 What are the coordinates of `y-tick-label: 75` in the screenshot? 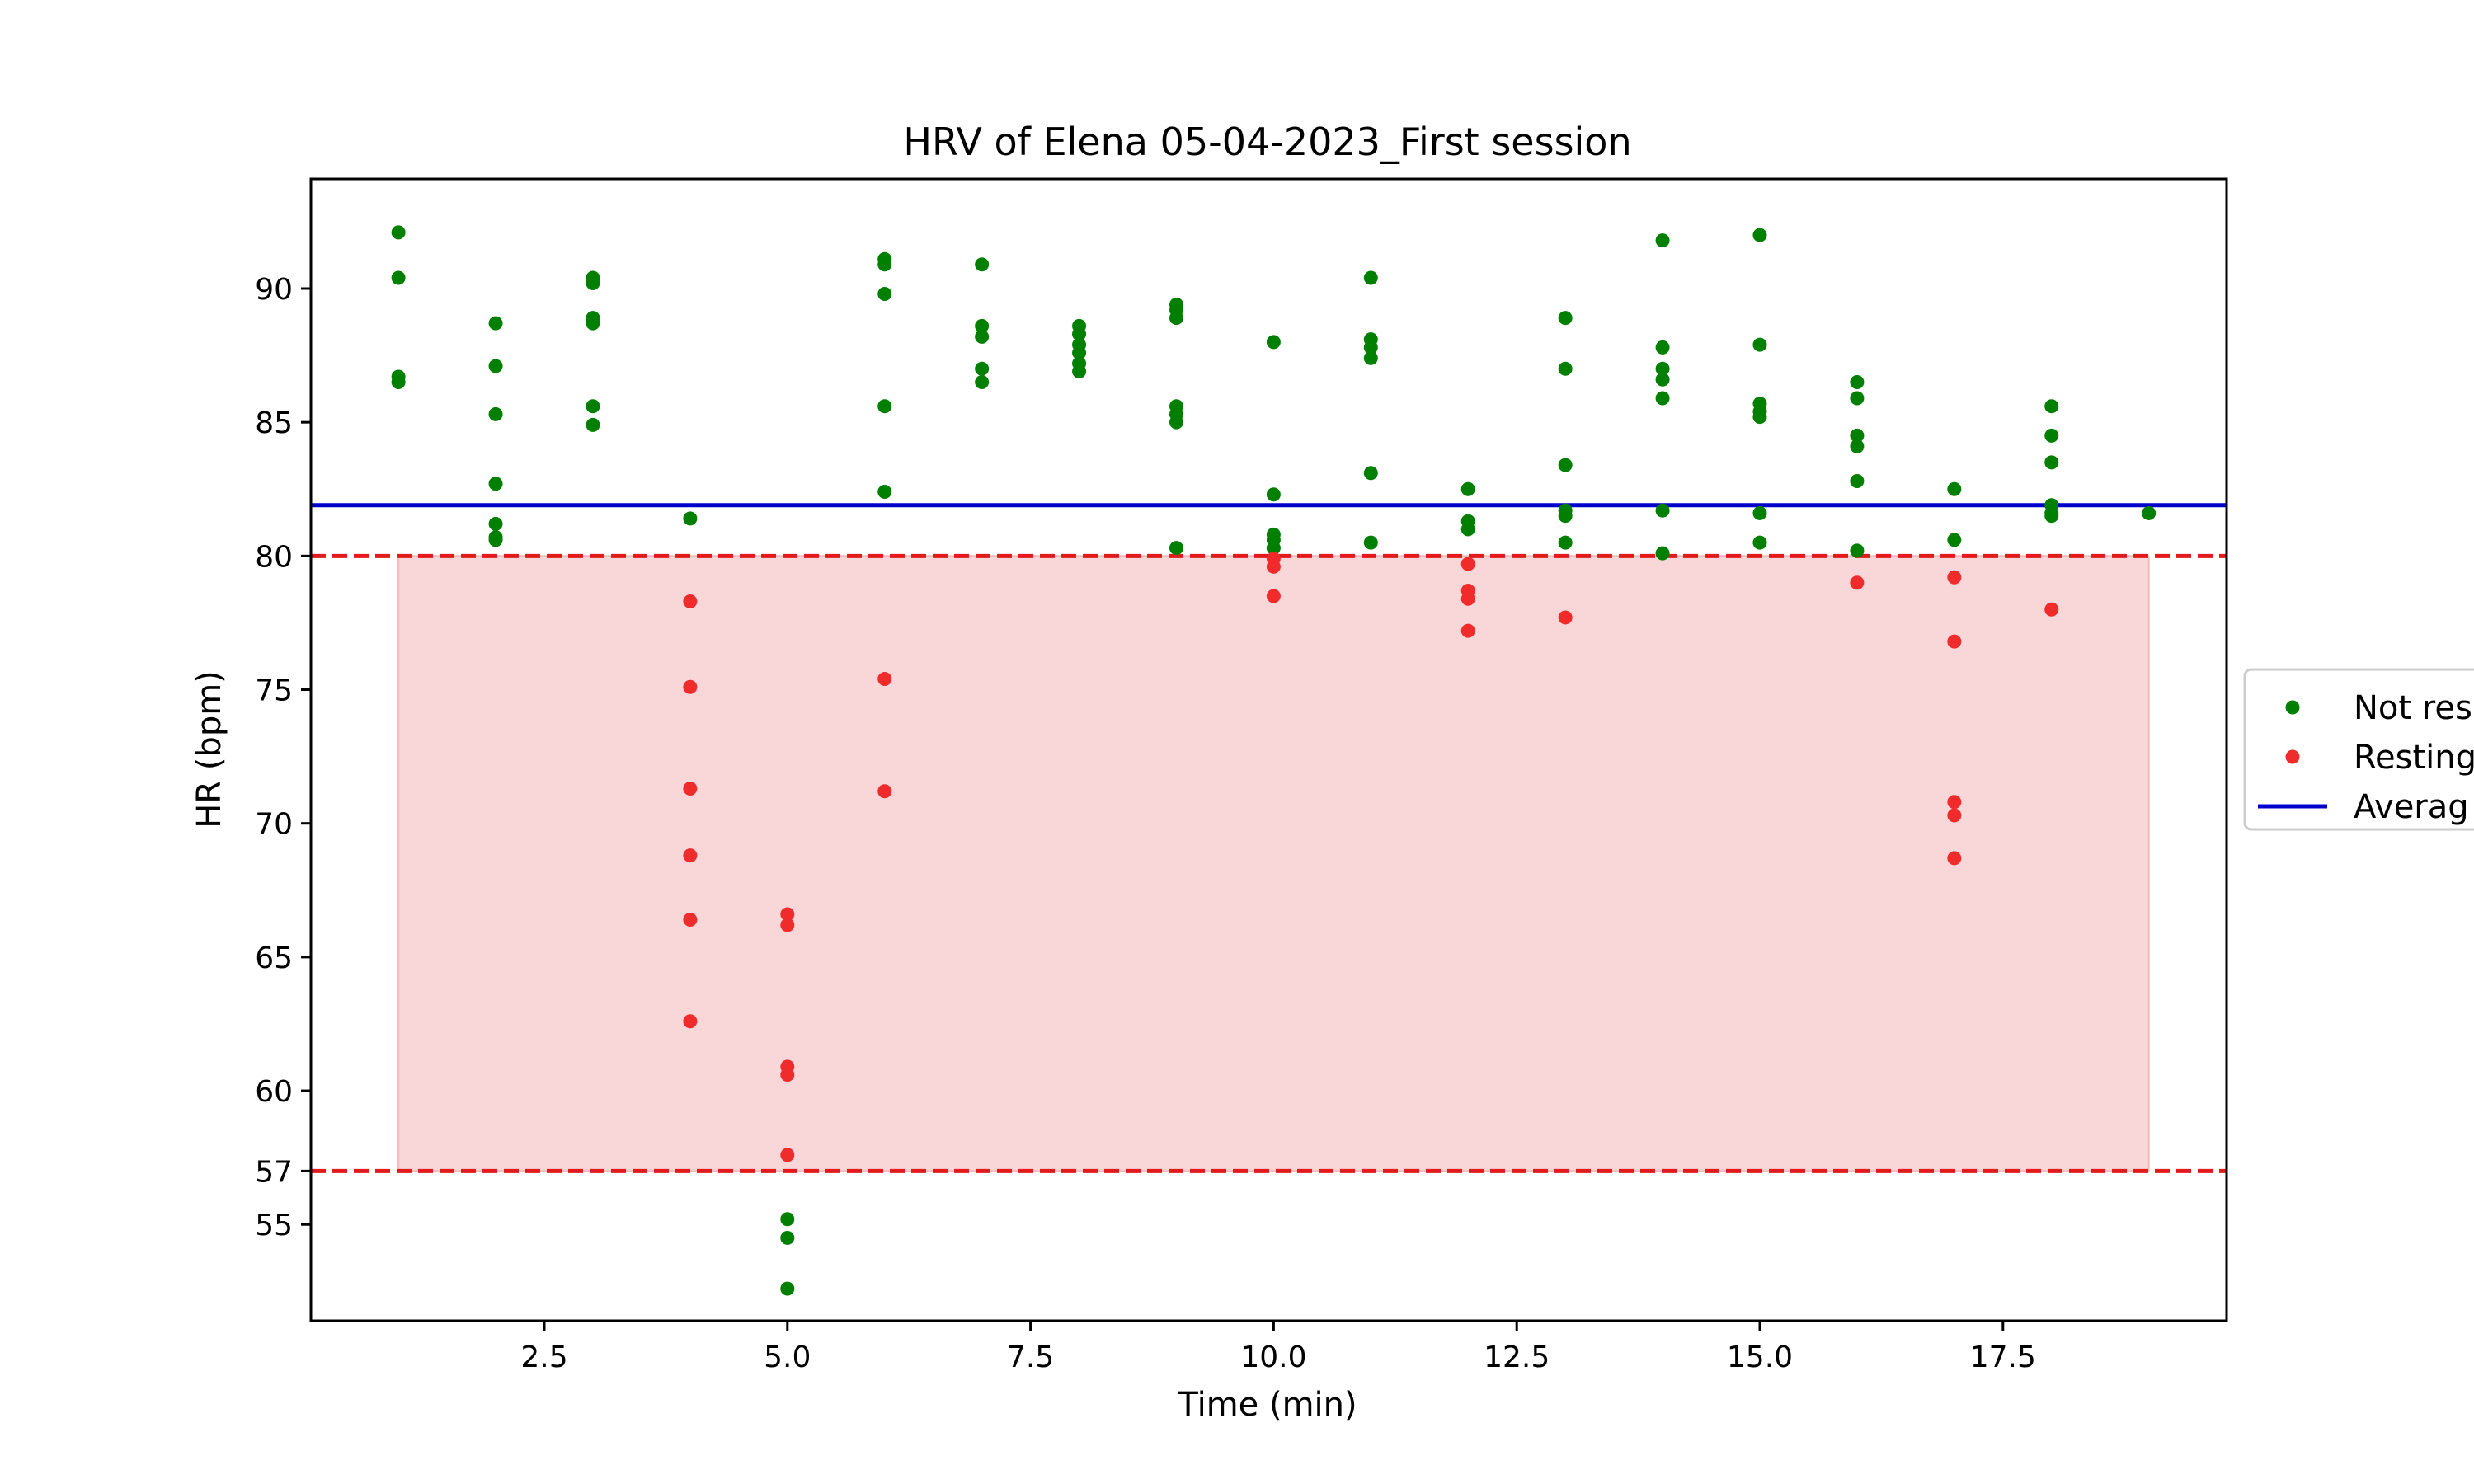 It's located at (274, 691).